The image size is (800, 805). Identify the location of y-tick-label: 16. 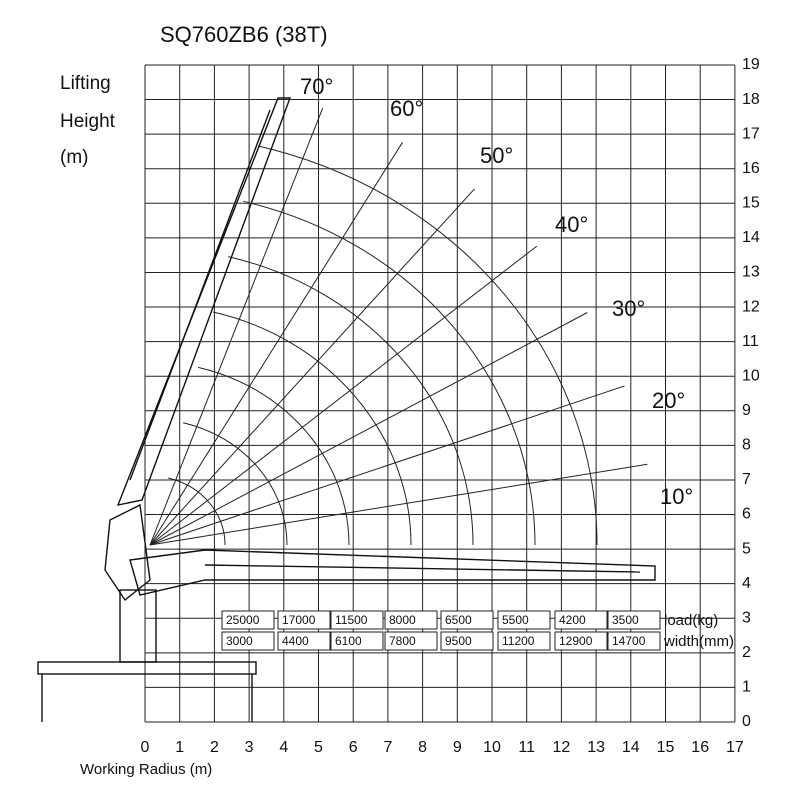
(751, 168).